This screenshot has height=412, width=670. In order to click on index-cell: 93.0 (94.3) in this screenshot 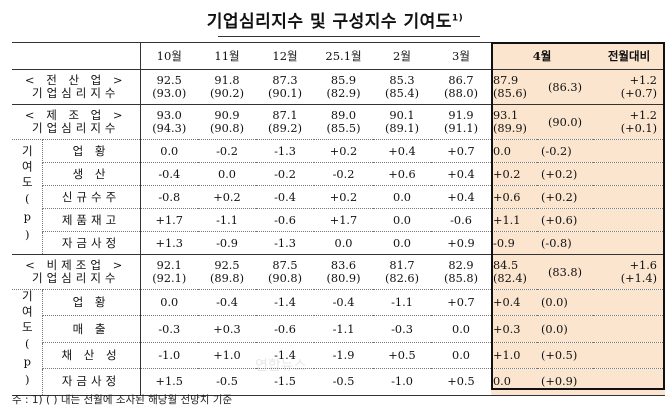, I will do `click(169, 122)`.